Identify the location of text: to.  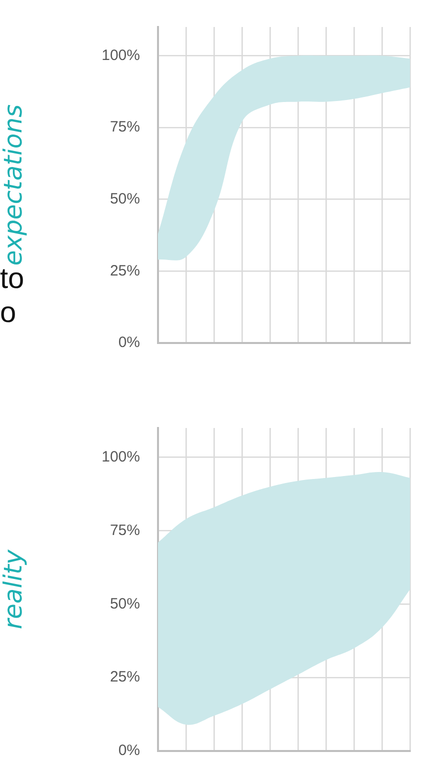
(12, 279).